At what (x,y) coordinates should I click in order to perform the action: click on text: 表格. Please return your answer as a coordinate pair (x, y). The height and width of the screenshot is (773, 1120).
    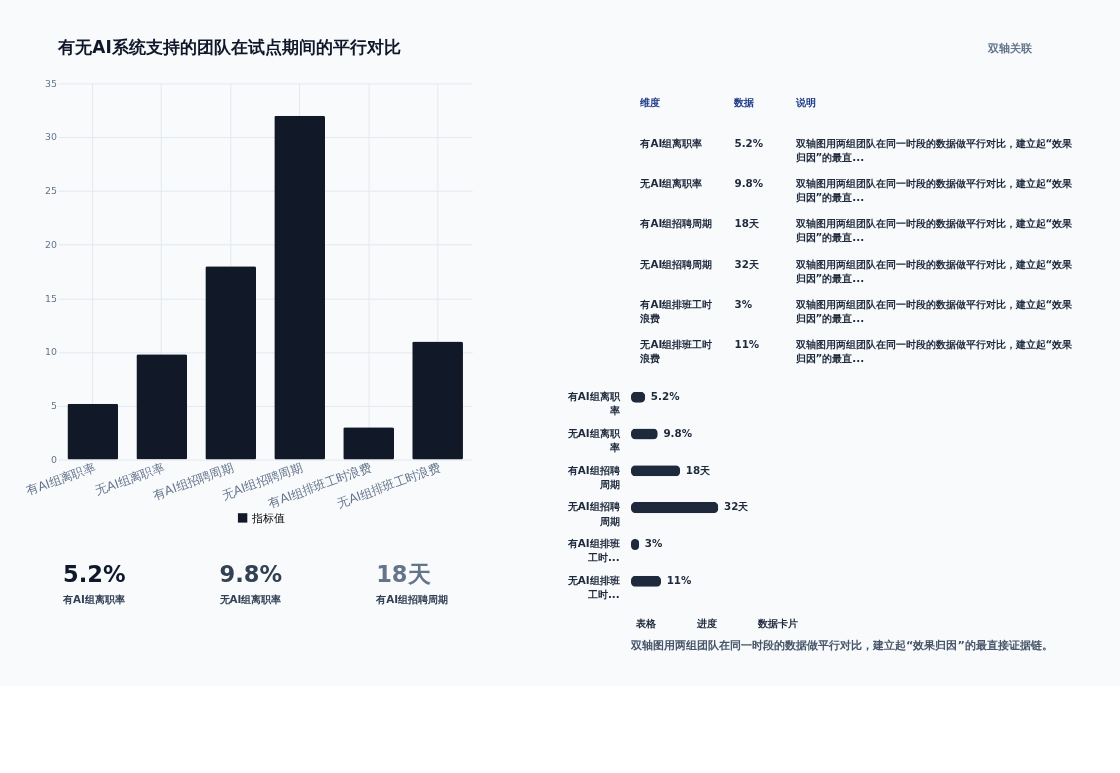
    Looking at the image, I should click on (645, 623).